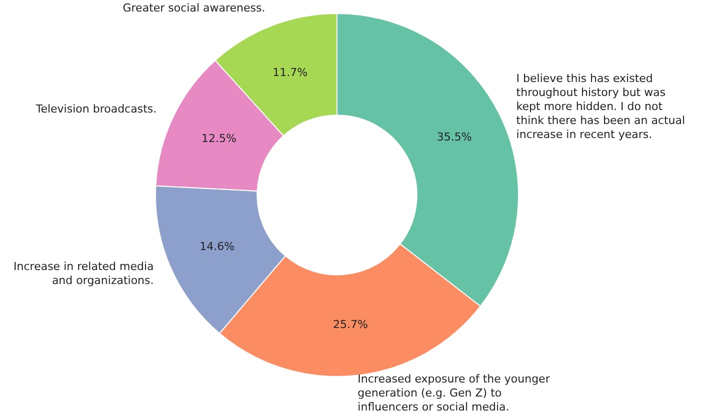 Image resolution: width=711 pixels, height=419 pixels. Describe the element at coordinates (217, 246) in the screenshot. I see `data-label: 14.6%` at that location.